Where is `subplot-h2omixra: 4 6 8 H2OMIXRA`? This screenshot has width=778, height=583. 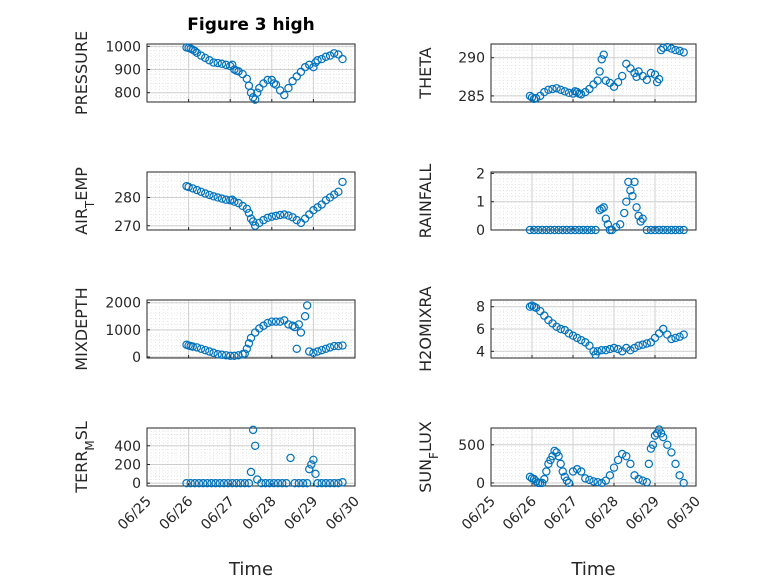 subplot-h2omixra: 4 6 8 H2OMIXRA is located at coordinates (556, 329).